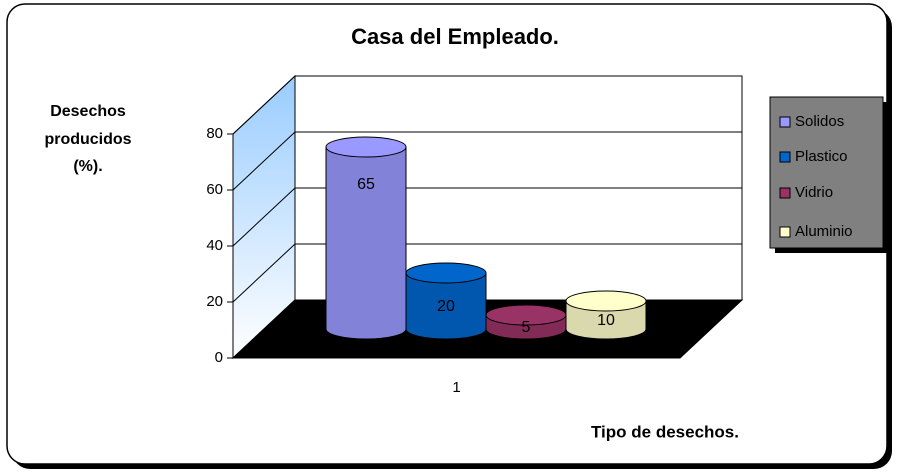  I want to click on data-label: 5, so click(526, 327).